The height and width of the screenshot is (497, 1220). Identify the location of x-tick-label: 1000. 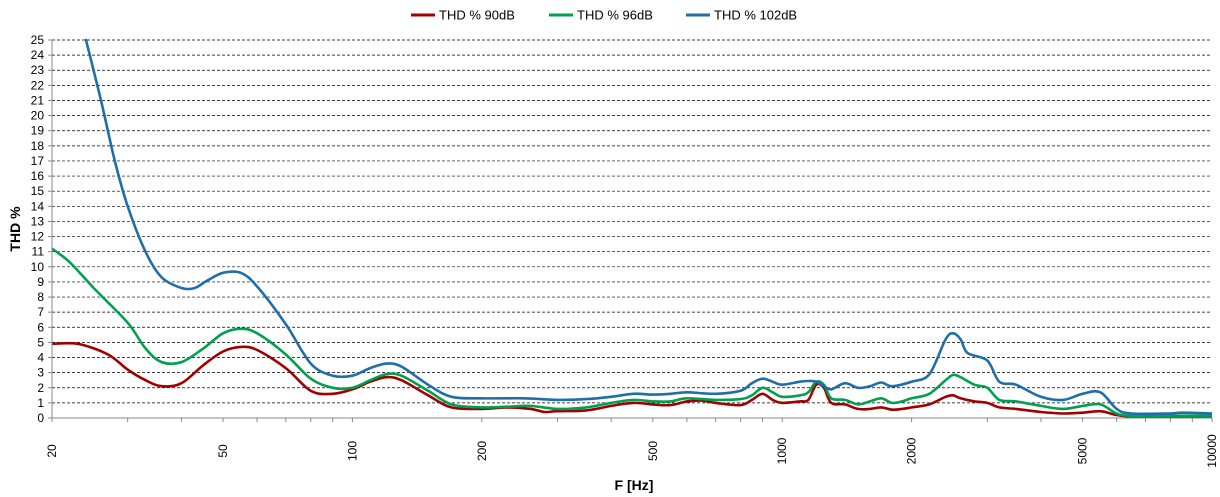
(782, 450).